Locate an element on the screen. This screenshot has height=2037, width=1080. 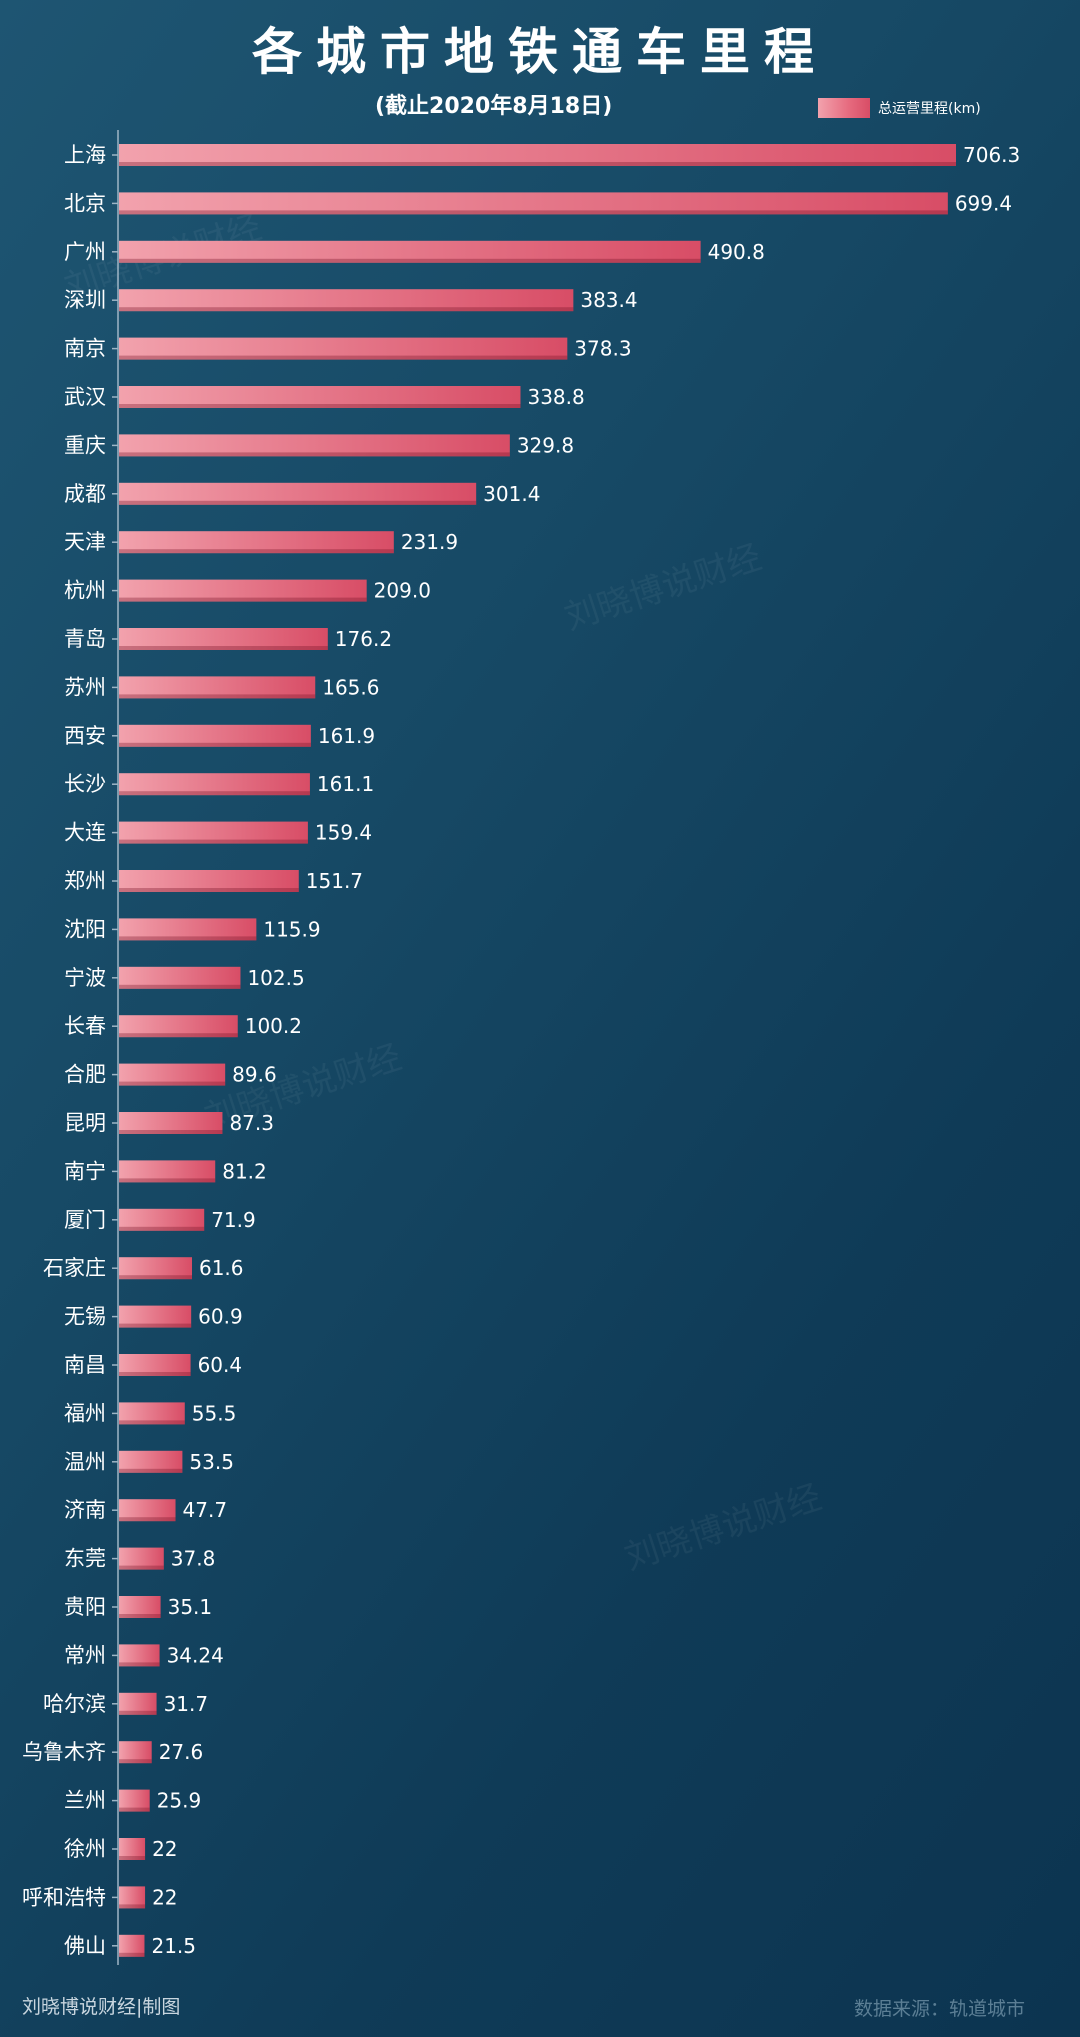
data-label: 89.6 is located at coordinates (254, 1075).